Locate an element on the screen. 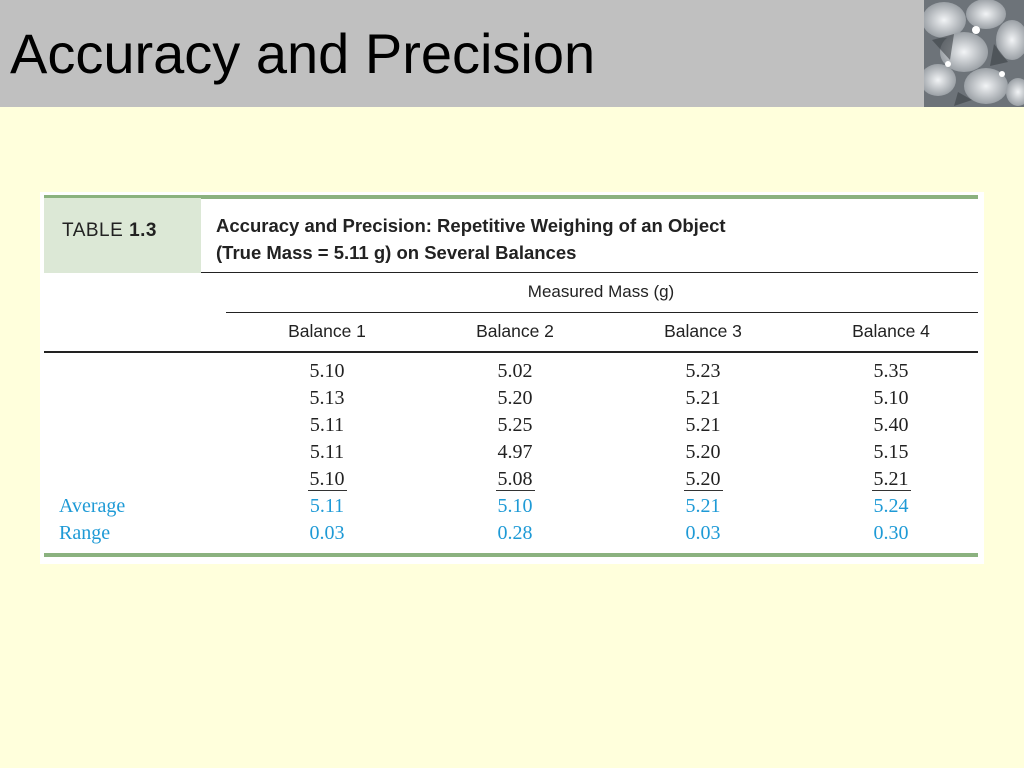 The height and width of the screenshot is (768, 1024). span-header-rule is located at coordinates (602, 312).